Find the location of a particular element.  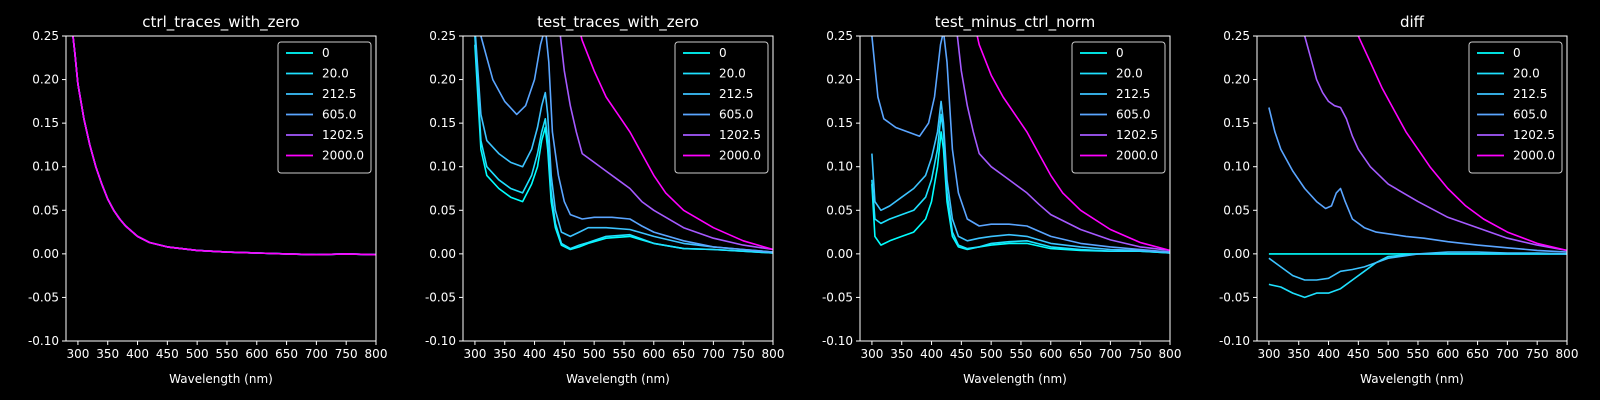

subplot-1-legend: 0 20.0 212.5 605.0 1202.5 2000.0 is located at coordinates (324, 107).